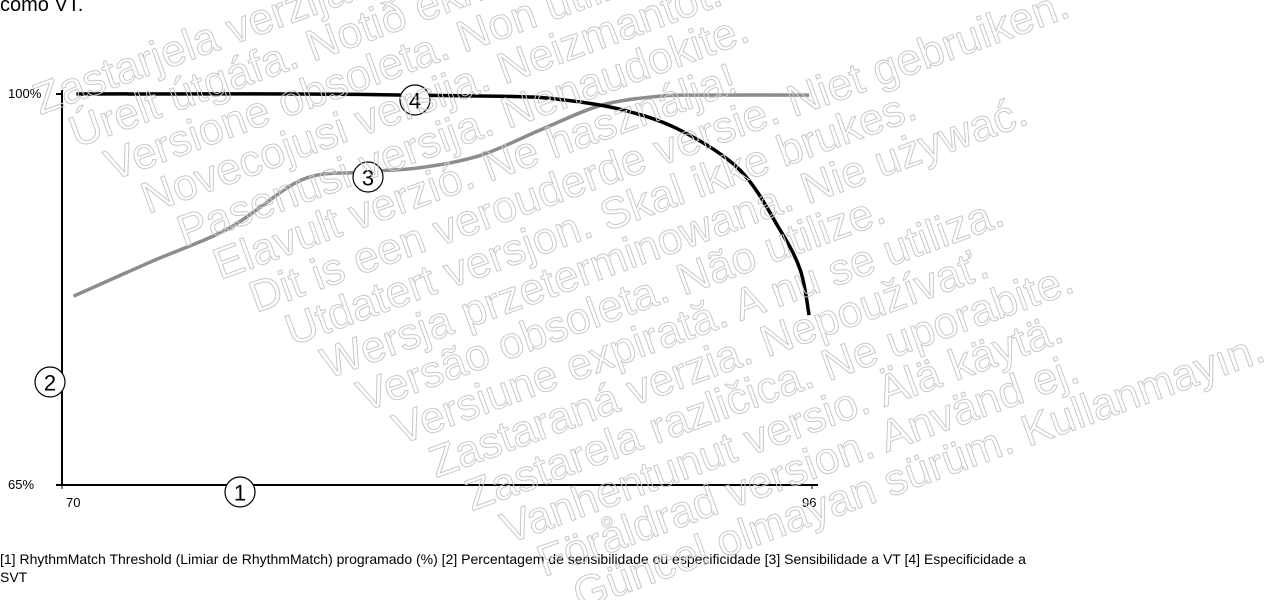  I want to click on x-axis-callout-circle, so click(240, 492).